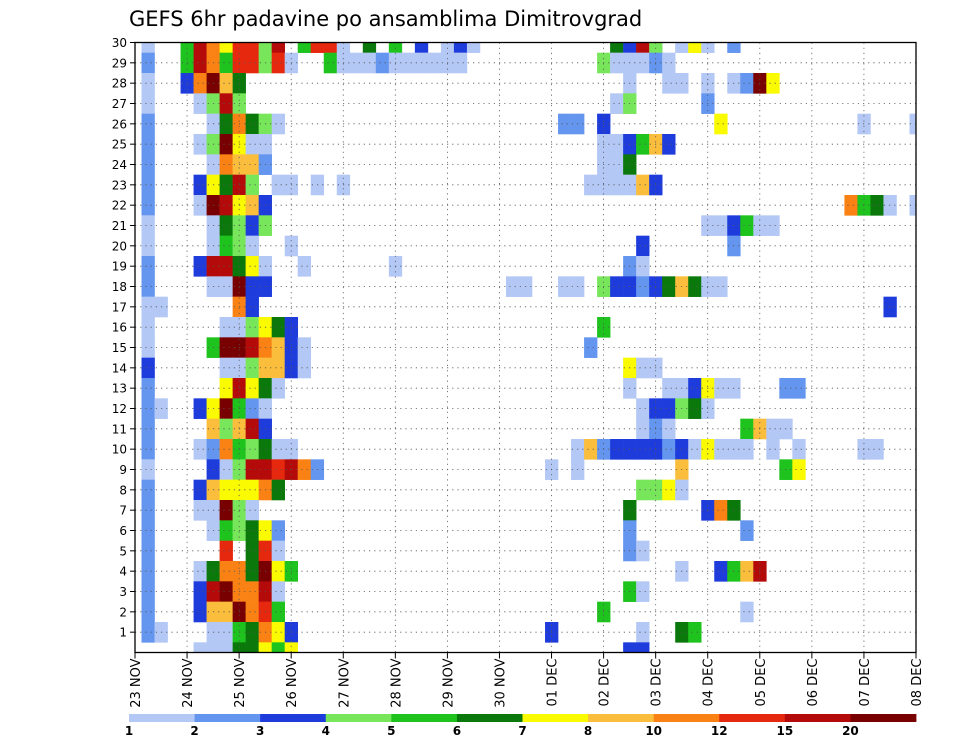  I want to click on x-tick-label: 06 DEC, so click(813, 683).